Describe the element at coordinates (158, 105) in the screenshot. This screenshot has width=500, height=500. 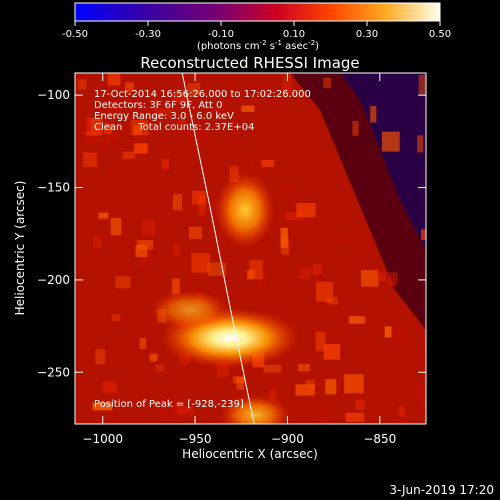
I see `annotation-detectors: Detectors: 3F 6F 9F, Att 0` at that location.